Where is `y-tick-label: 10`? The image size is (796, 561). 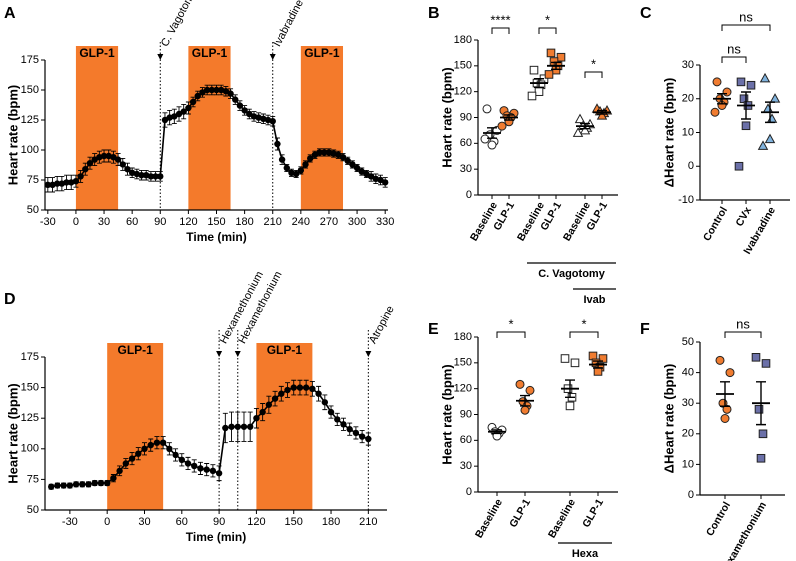
y-tick-label: 10 is located at coordinates (688, 132).